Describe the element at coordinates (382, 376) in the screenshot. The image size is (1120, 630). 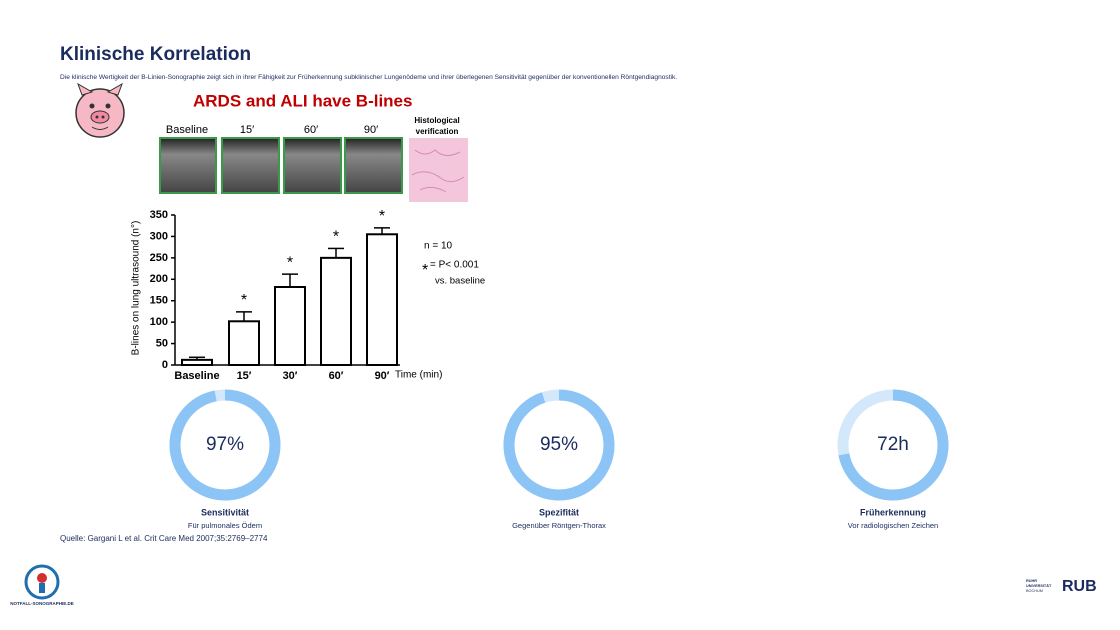
I see `x-tick-label: 90′` at that location.